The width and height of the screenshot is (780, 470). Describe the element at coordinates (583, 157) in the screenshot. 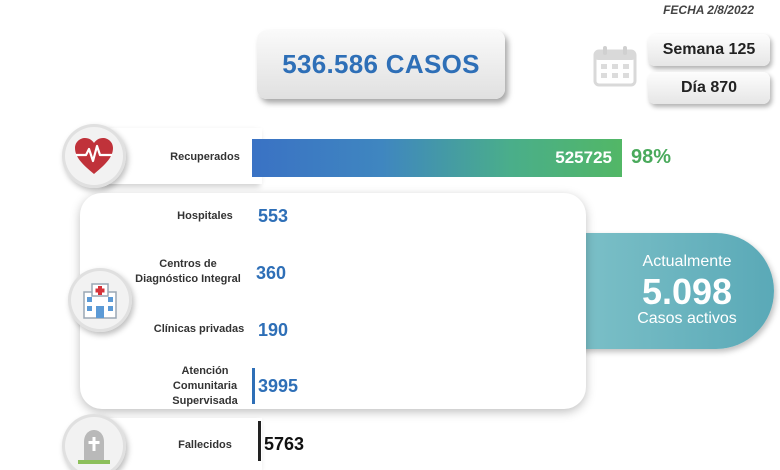

I see `recovered-value: 525725` at that location.